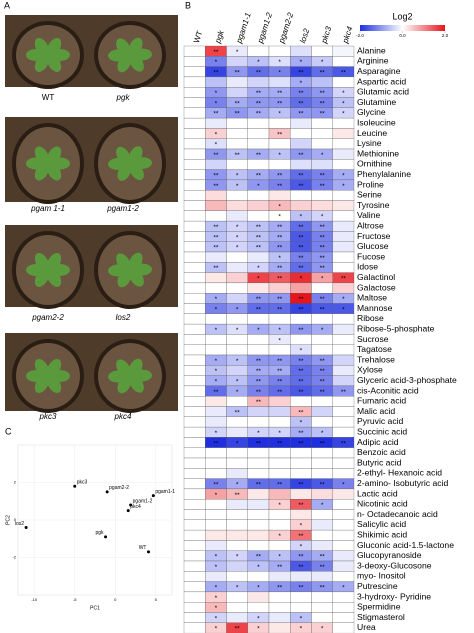 The image size is (474, 633). I want to click on row-label: Phenylalanine, so click(384, 174).